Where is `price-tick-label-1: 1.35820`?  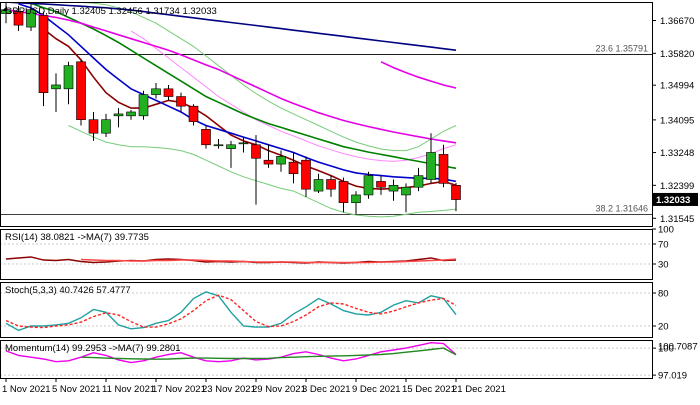
price-tick-label-1: 1.35820 is located at coordinates (677, 54).